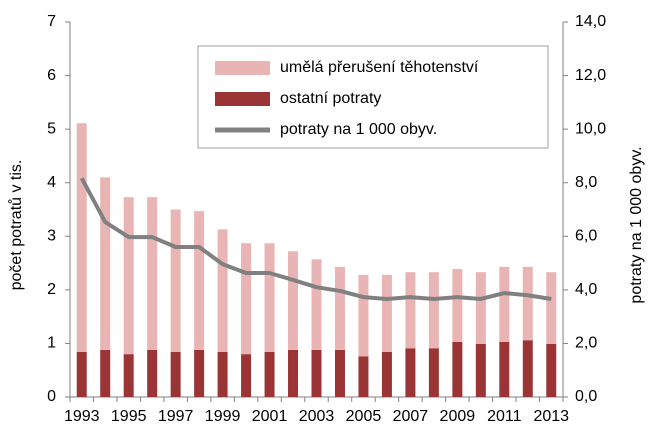  I want to click on y-tick-label: 5, so click(51, 128).